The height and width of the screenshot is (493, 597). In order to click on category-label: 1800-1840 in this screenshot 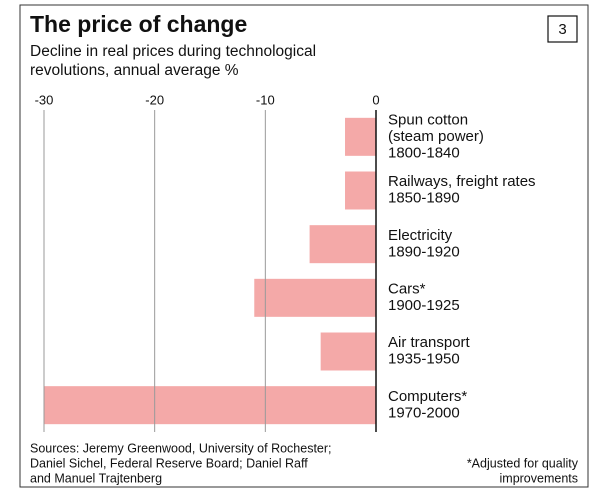, I will do `click(424, 152)`.